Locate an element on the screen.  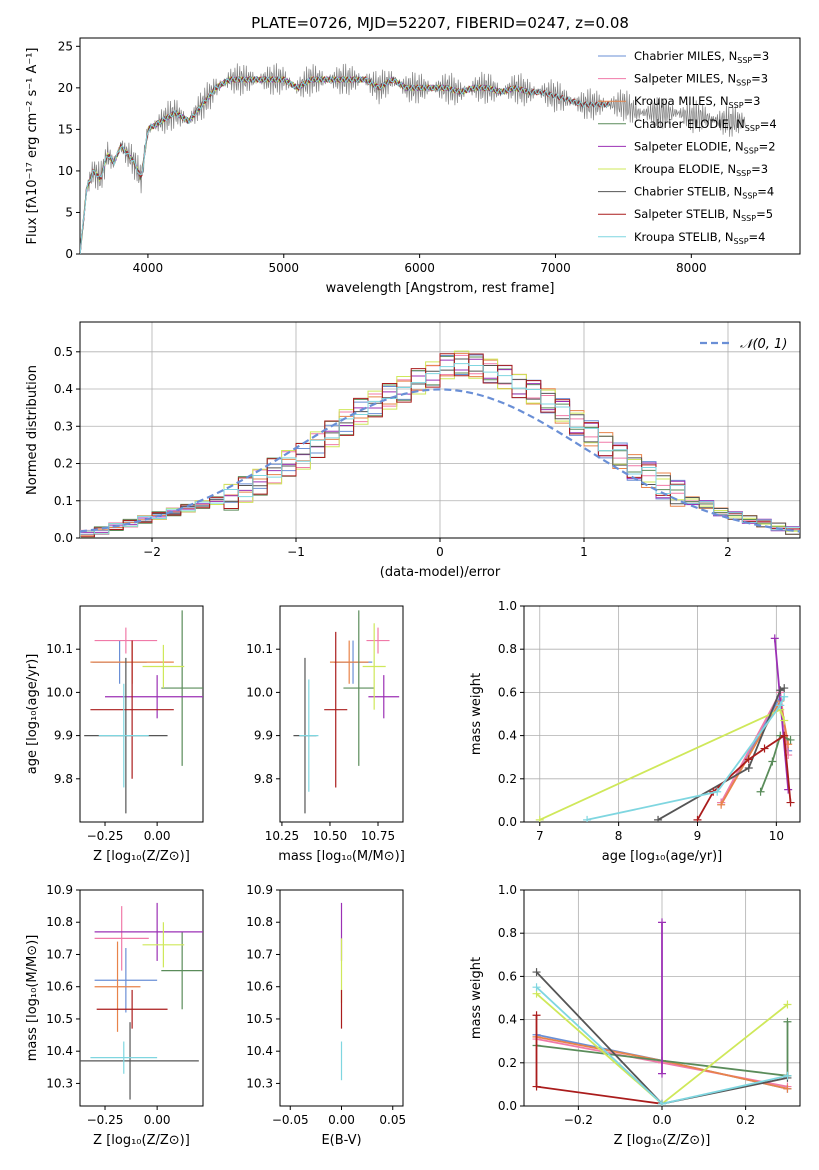
x-axis-label: (data-model)/error is located at coordinates (440, 572).